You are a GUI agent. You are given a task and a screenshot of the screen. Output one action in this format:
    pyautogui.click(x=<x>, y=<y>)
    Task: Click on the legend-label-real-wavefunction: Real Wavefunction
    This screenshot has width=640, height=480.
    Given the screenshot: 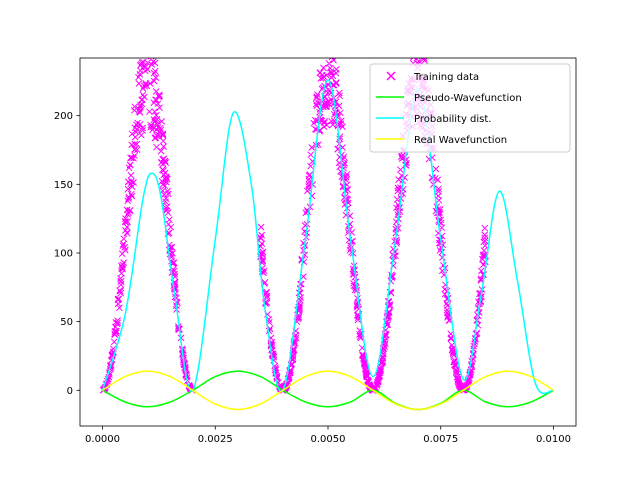 What is the action you would take?
    pyautogui.click(x=460, y=140)
    